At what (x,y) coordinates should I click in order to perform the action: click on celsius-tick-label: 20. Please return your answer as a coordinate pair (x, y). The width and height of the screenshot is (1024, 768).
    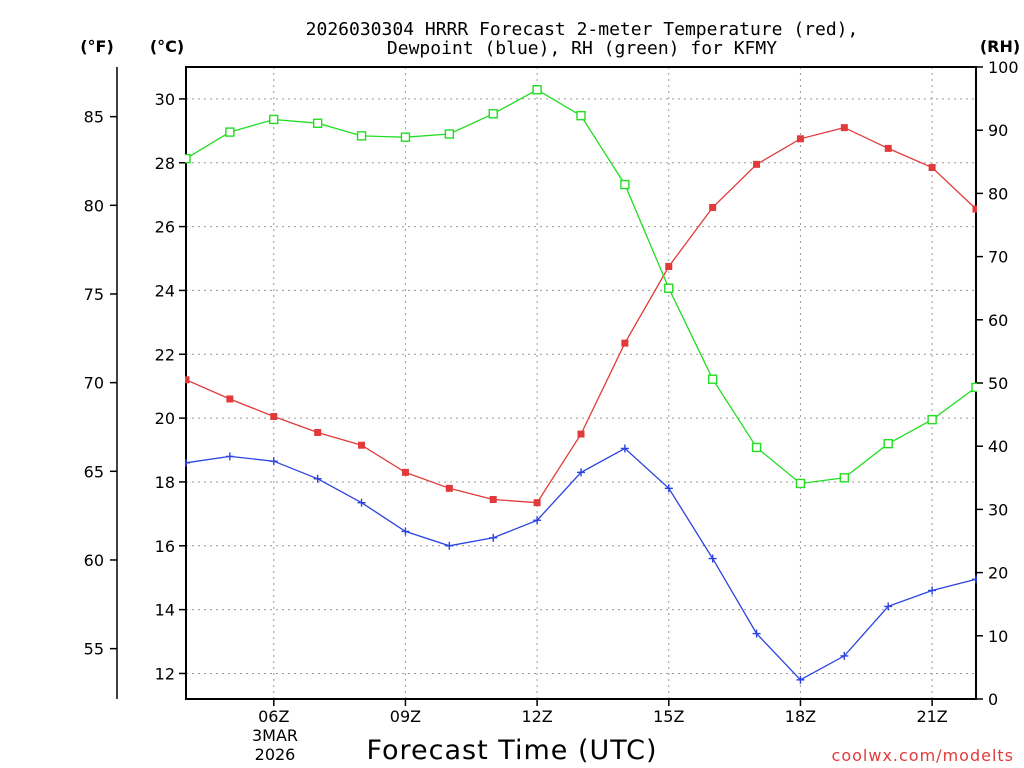
    Looking at the image, I should click on (165, 418).